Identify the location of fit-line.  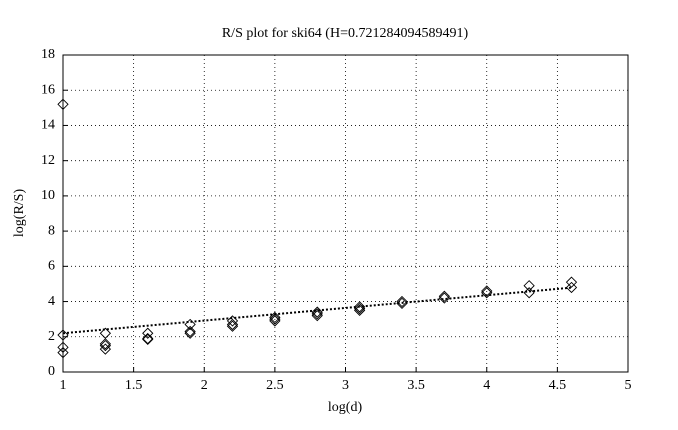
(317, 310).